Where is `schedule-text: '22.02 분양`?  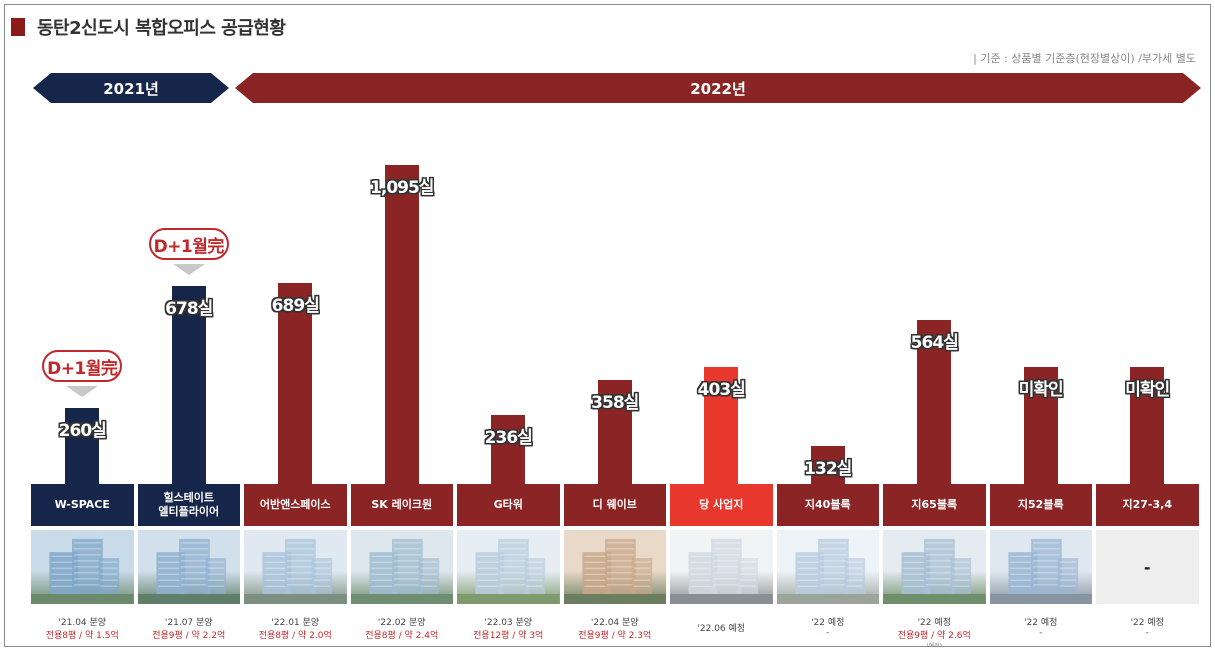 schedule-text: '22.02 분양 is located at coordinates (401, 623).